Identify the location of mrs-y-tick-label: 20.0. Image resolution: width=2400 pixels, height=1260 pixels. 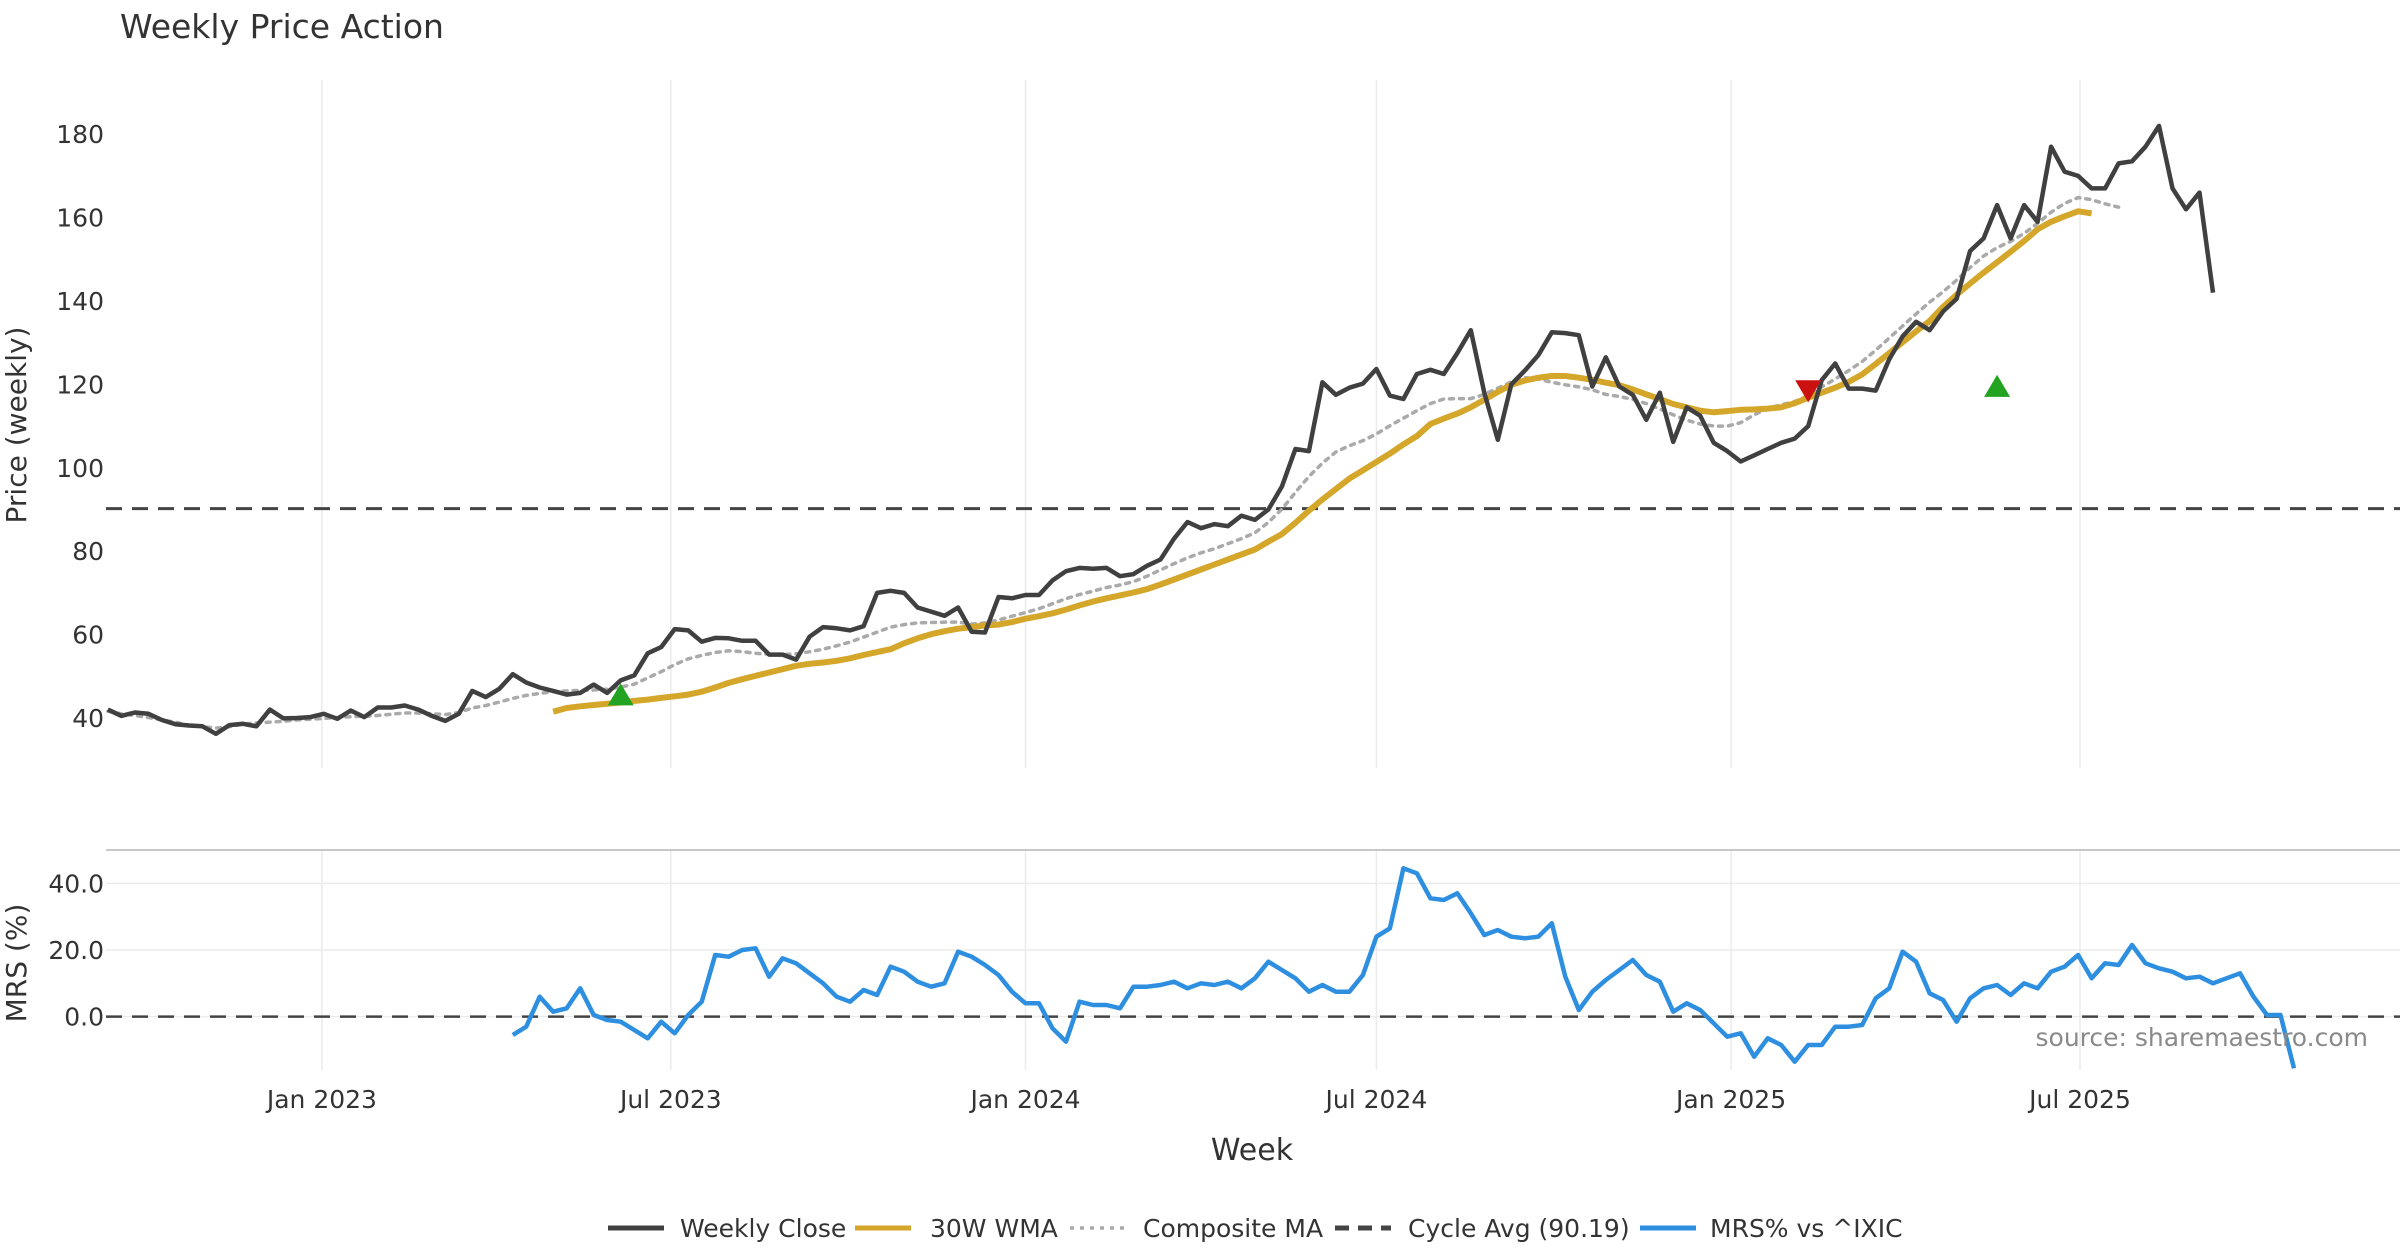
(76, 950).